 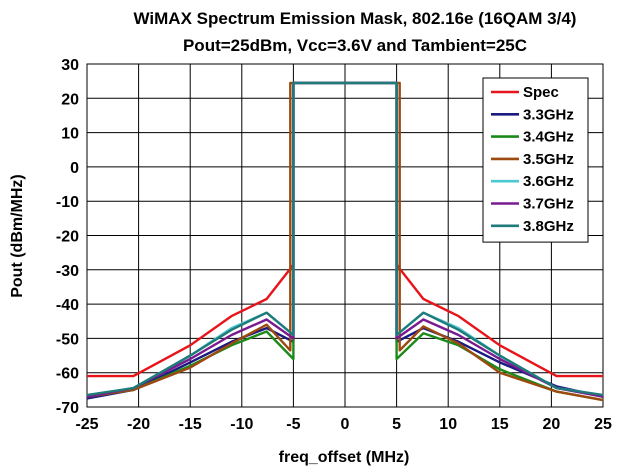 What do you see at coordinates (541, 92) in the screenshot?
I see `legend-label-spec: Spec` at bounding box center [541, 92].